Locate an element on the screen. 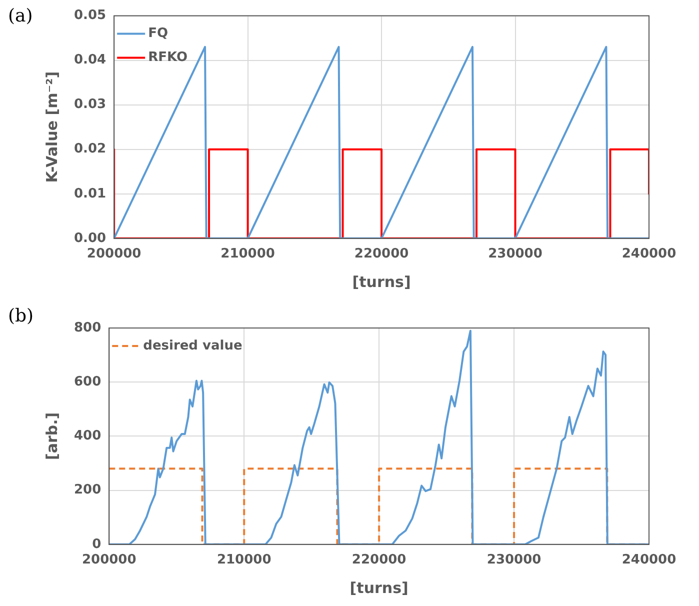  y-tick-label: 0 is located at coordinates (97, 544).